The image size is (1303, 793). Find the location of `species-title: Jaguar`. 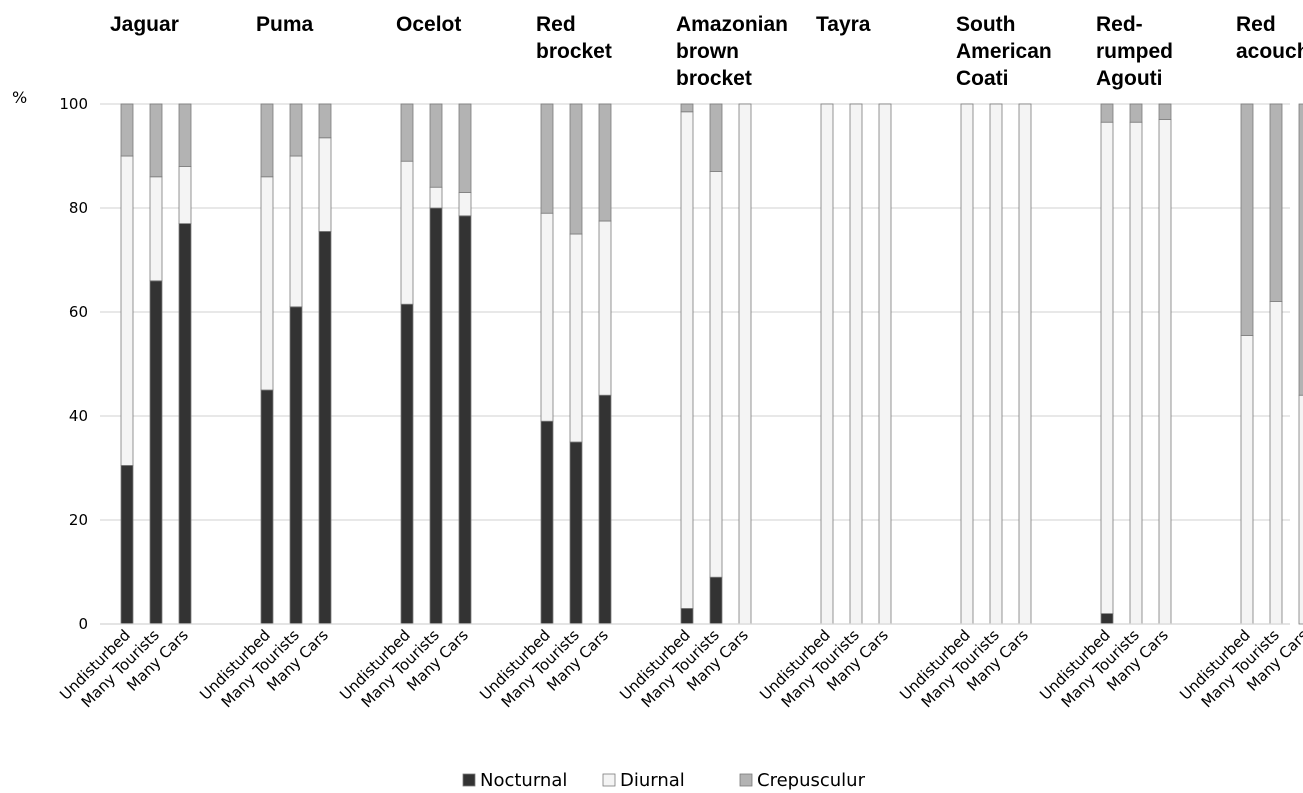

species-title: Jaguar is located at coordinates (144, 24).